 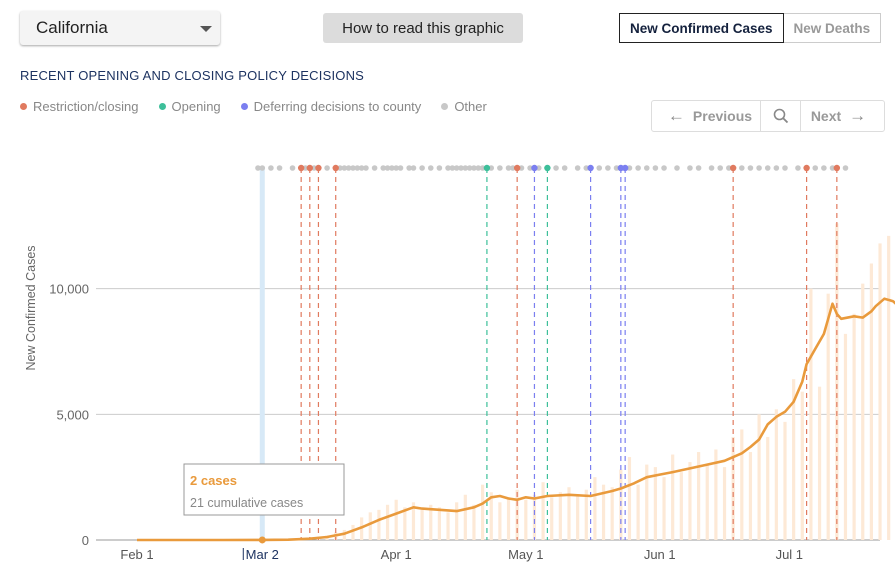 What do you see at coordinates (832, 28) in the screenshot?
I see `tab-new-deaths: New Deaths` at bounding box center [832, 28].